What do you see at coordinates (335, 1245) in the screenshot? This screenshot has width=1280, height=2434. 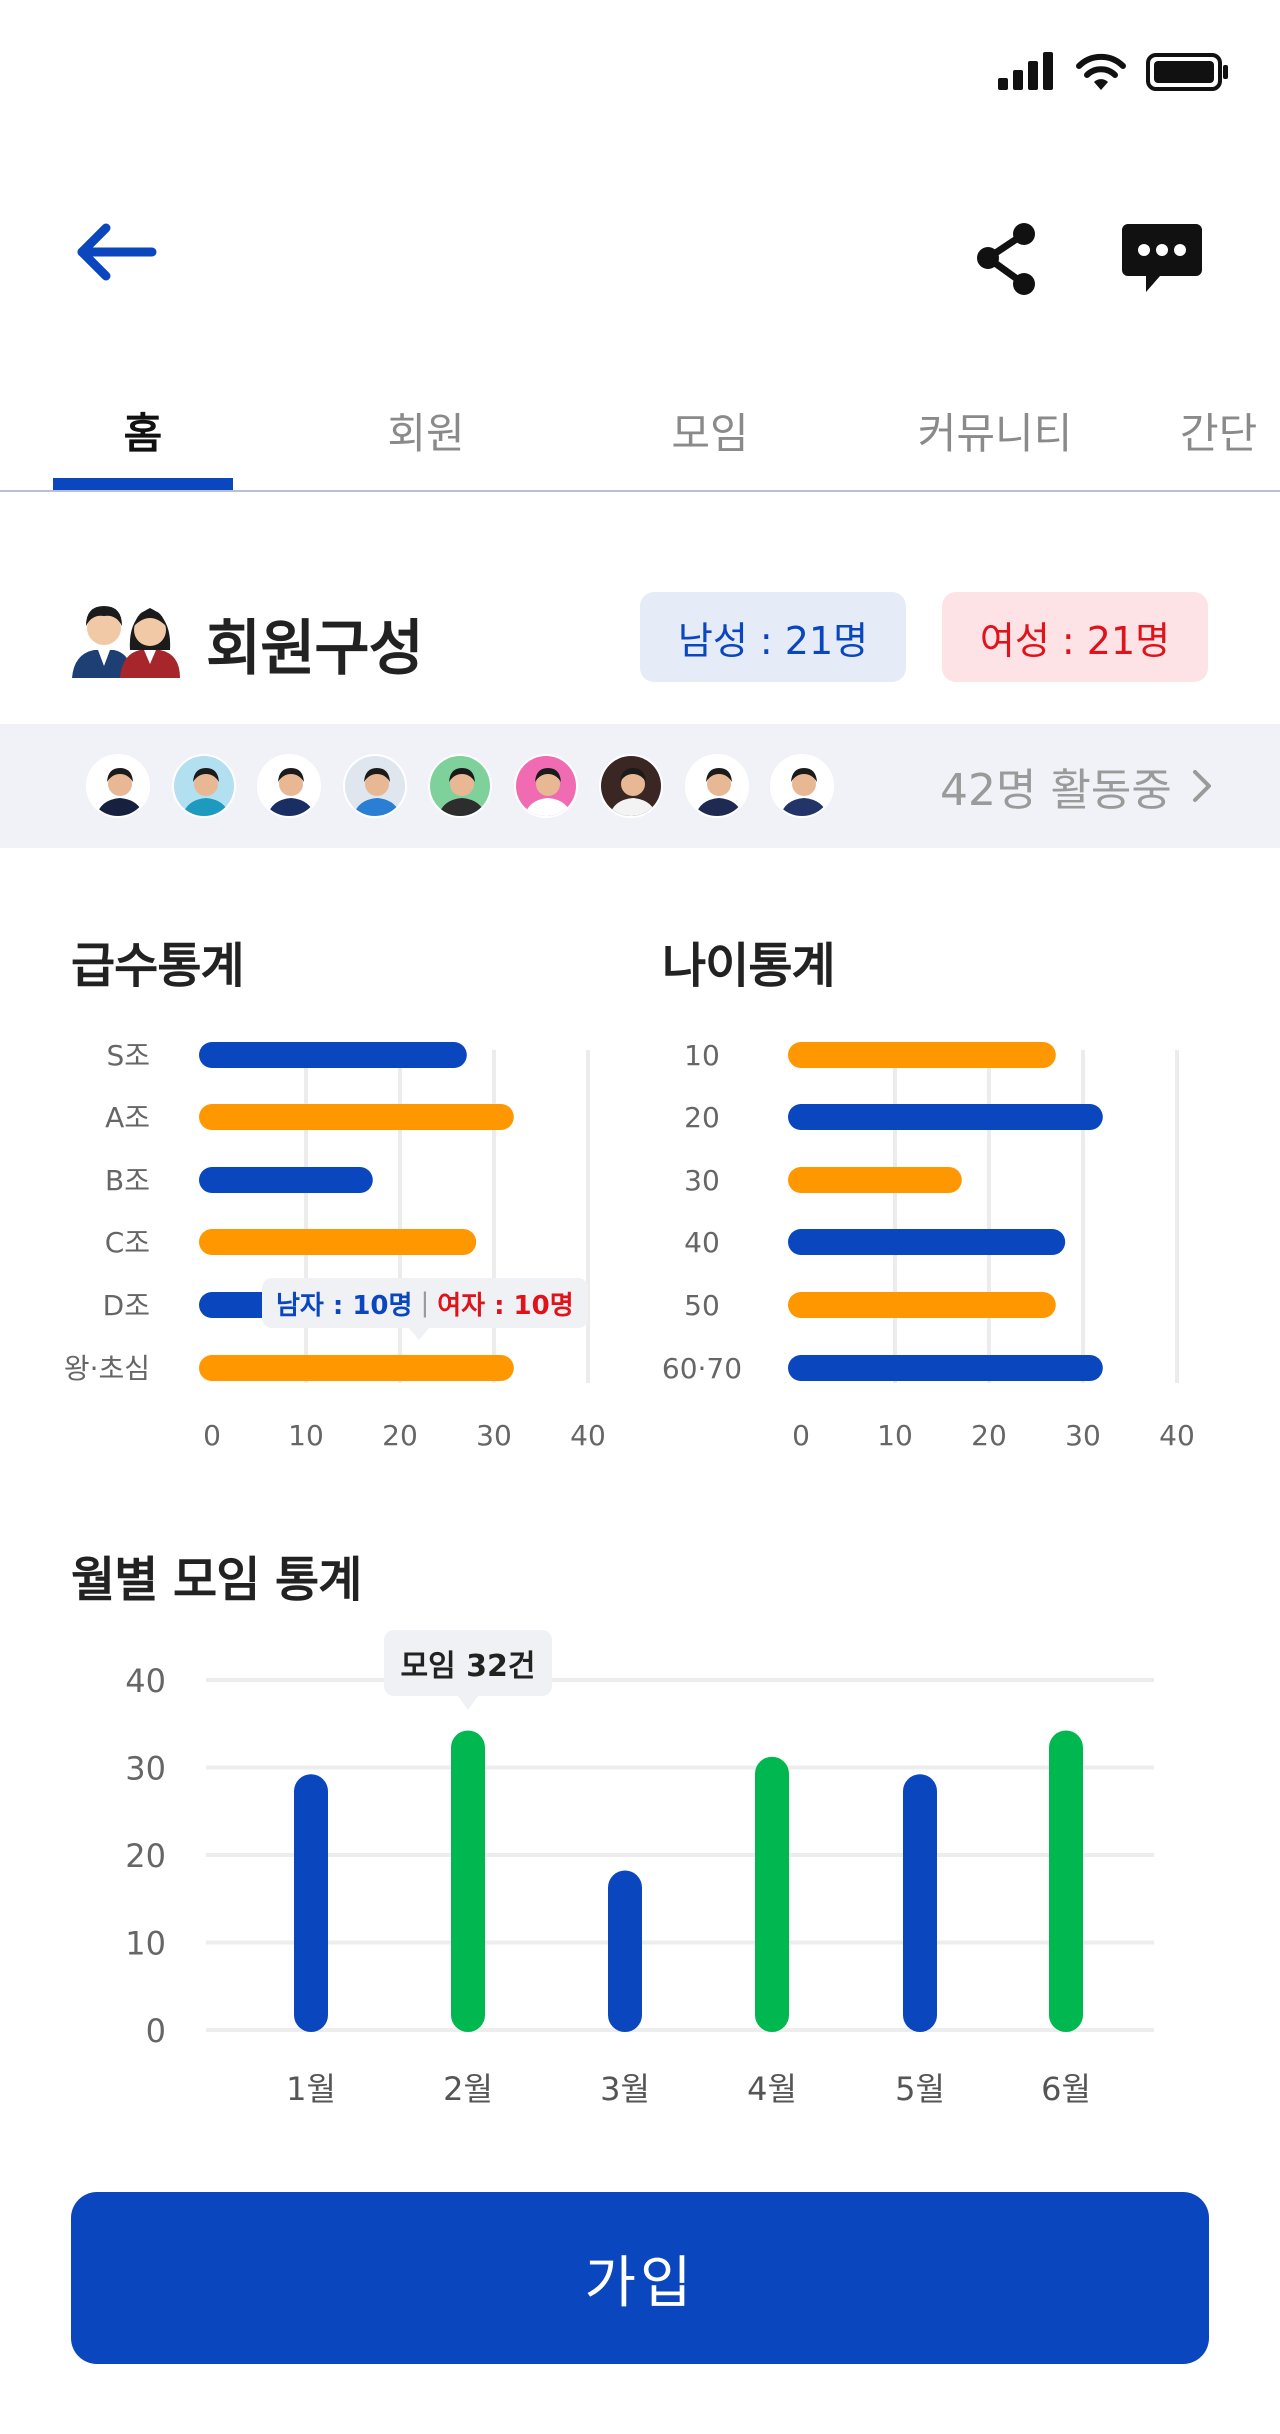 I see `grade-stats-chart: 0 10 20 30 40 S조 A조 B조 C조 D조왕·초심` at bounding box center [335, 1245].